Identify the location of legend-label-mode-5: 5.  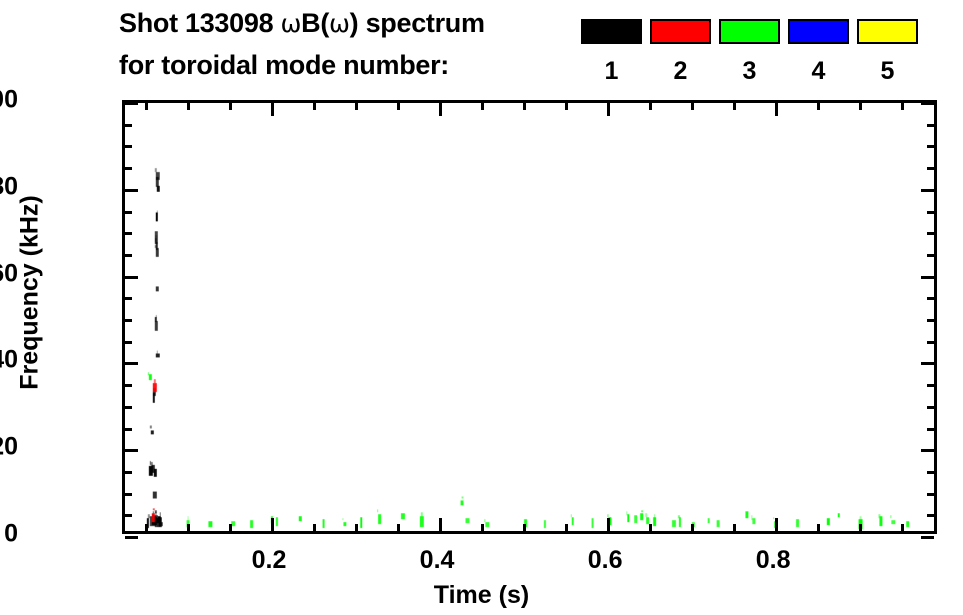
(887, 71).